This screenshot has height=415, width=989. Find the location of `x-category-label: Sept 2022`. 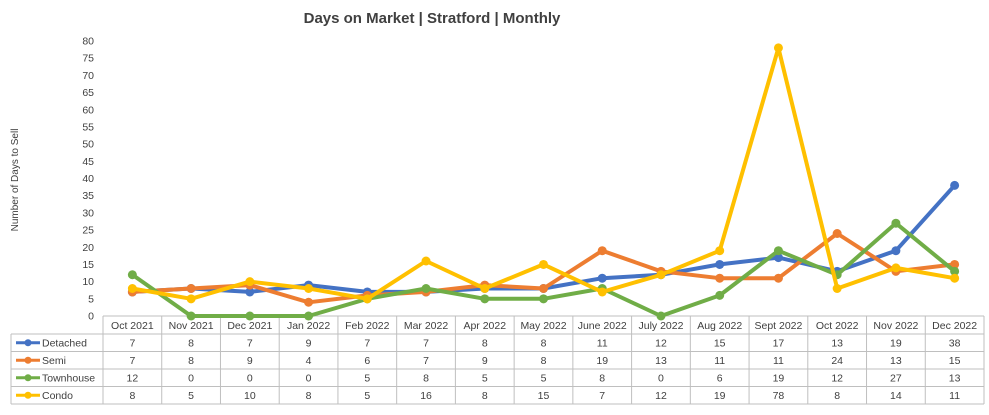

x-category-label: Sept 2022 is located at coordinates (778, 326).